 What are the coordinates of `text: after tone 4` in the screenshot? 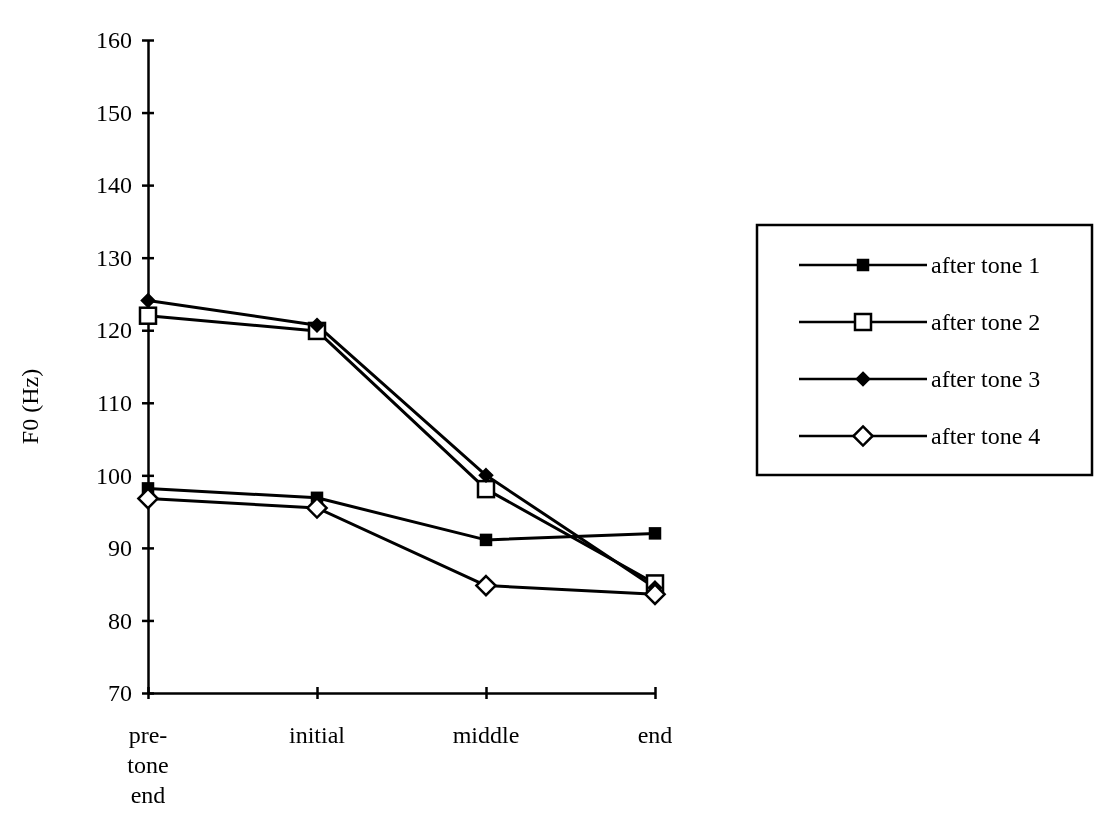 It's located at (986, 436).